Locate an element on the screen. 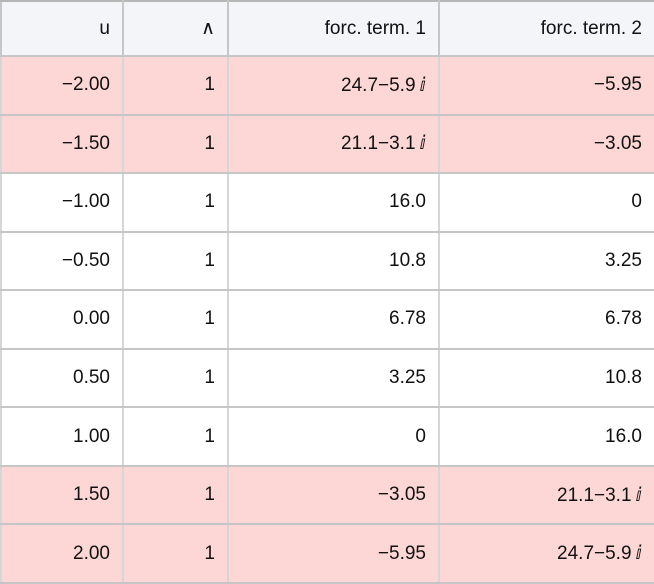  table-row: −1.00 1 16.0 0 is located at coordinates (327, 202).